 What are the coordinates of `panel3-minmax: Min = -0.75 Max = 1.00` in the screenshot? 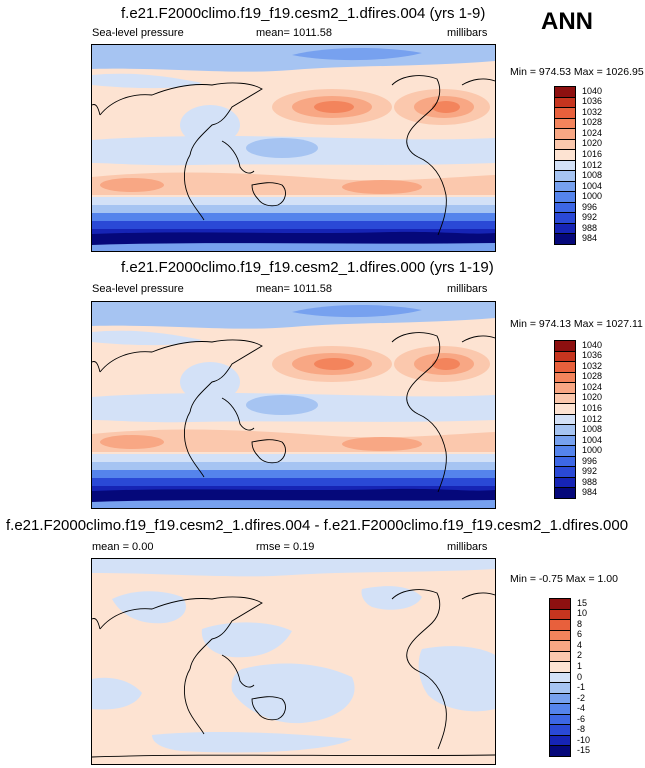 It's located at (564, 579).